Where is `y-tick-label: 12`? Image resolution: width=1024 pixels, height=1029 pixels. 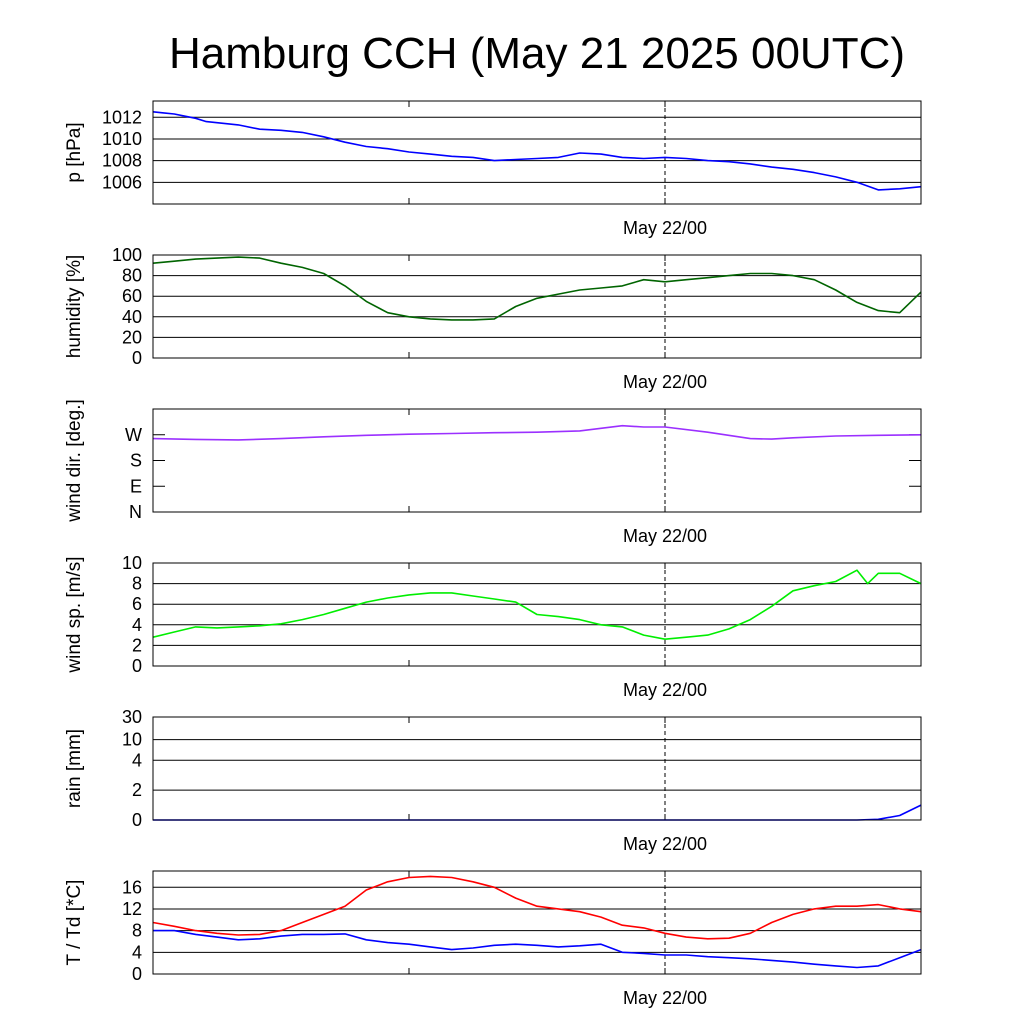 y-tick-label: 12 is located at coordinates (132, 909).